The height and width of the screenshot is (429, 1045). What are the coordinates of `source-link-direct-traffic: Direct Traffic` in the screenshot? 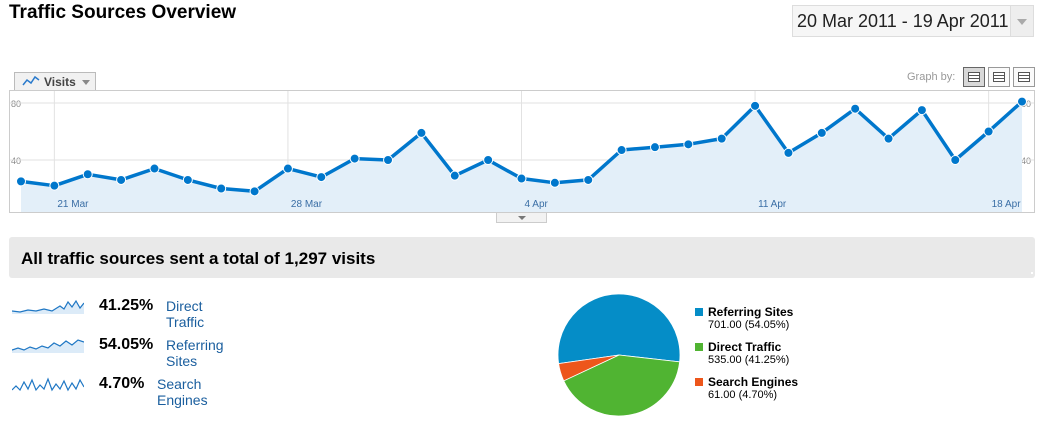 It's located at (185, 314).